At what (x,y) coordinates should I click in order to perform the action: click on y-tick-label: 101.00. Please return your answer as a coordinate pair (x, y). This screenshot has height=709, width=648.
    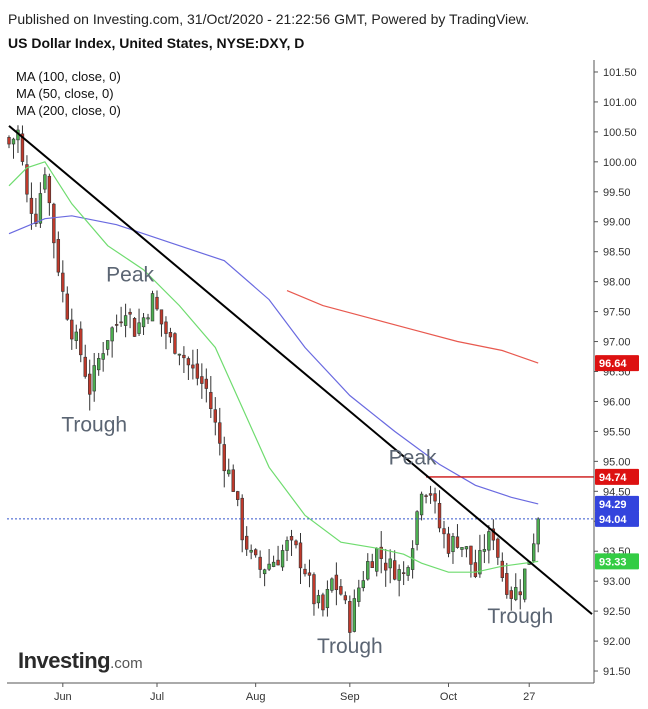
    Looking at the image, I should click on (620, 103).